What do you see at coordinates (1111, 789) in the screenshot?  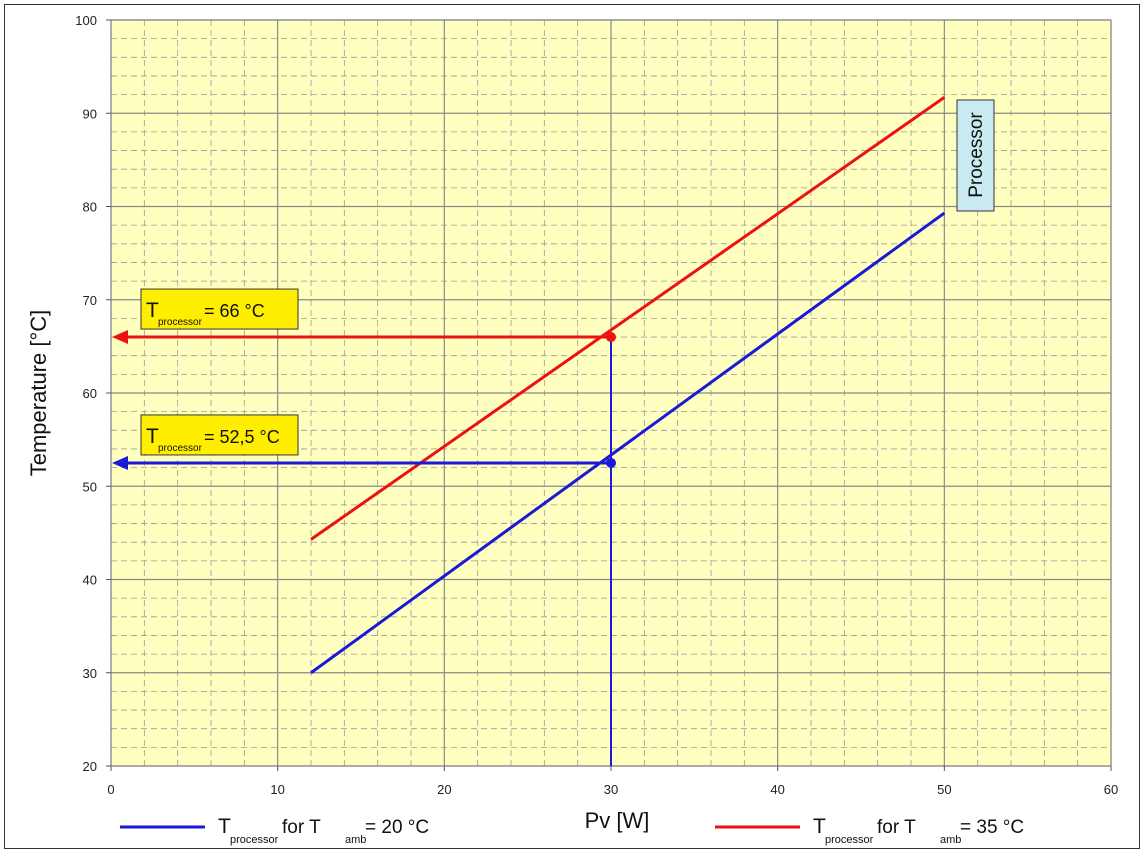 I see `x-tick-label: 60` at bounding box center [1111, 789].